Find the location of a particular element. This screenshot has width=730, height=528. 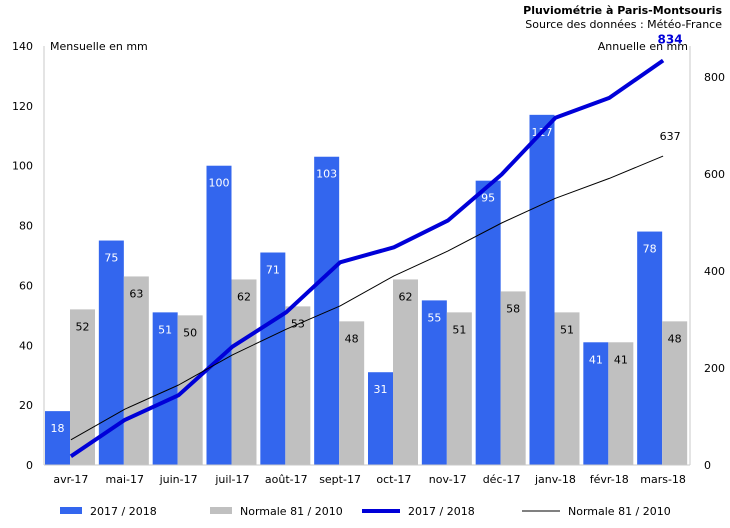

chart-subtitle: Source des données : Météo-France is located at coordinates (623, 24).